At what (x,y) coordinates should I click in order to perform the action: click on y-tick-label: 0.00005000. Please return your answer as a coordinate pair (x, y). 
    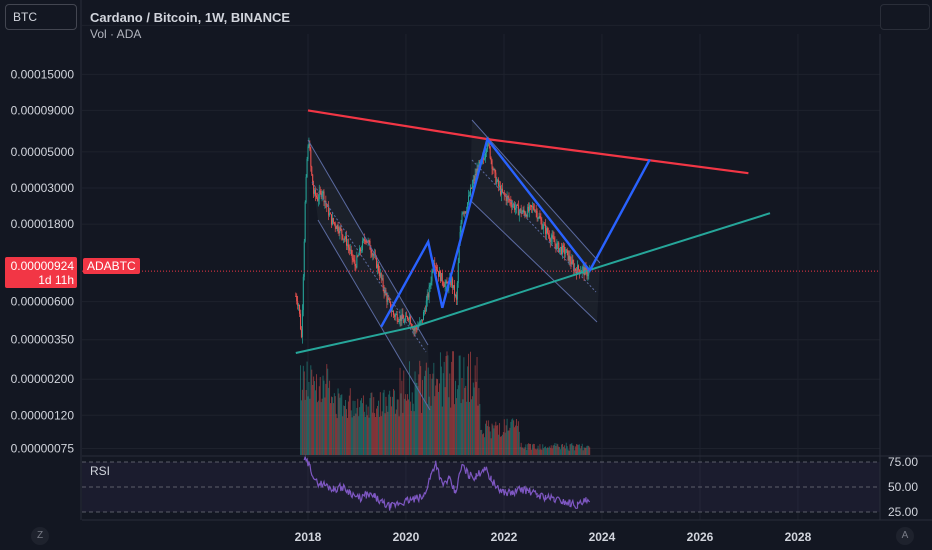
    Looking at the image, I should click on (43, 152).